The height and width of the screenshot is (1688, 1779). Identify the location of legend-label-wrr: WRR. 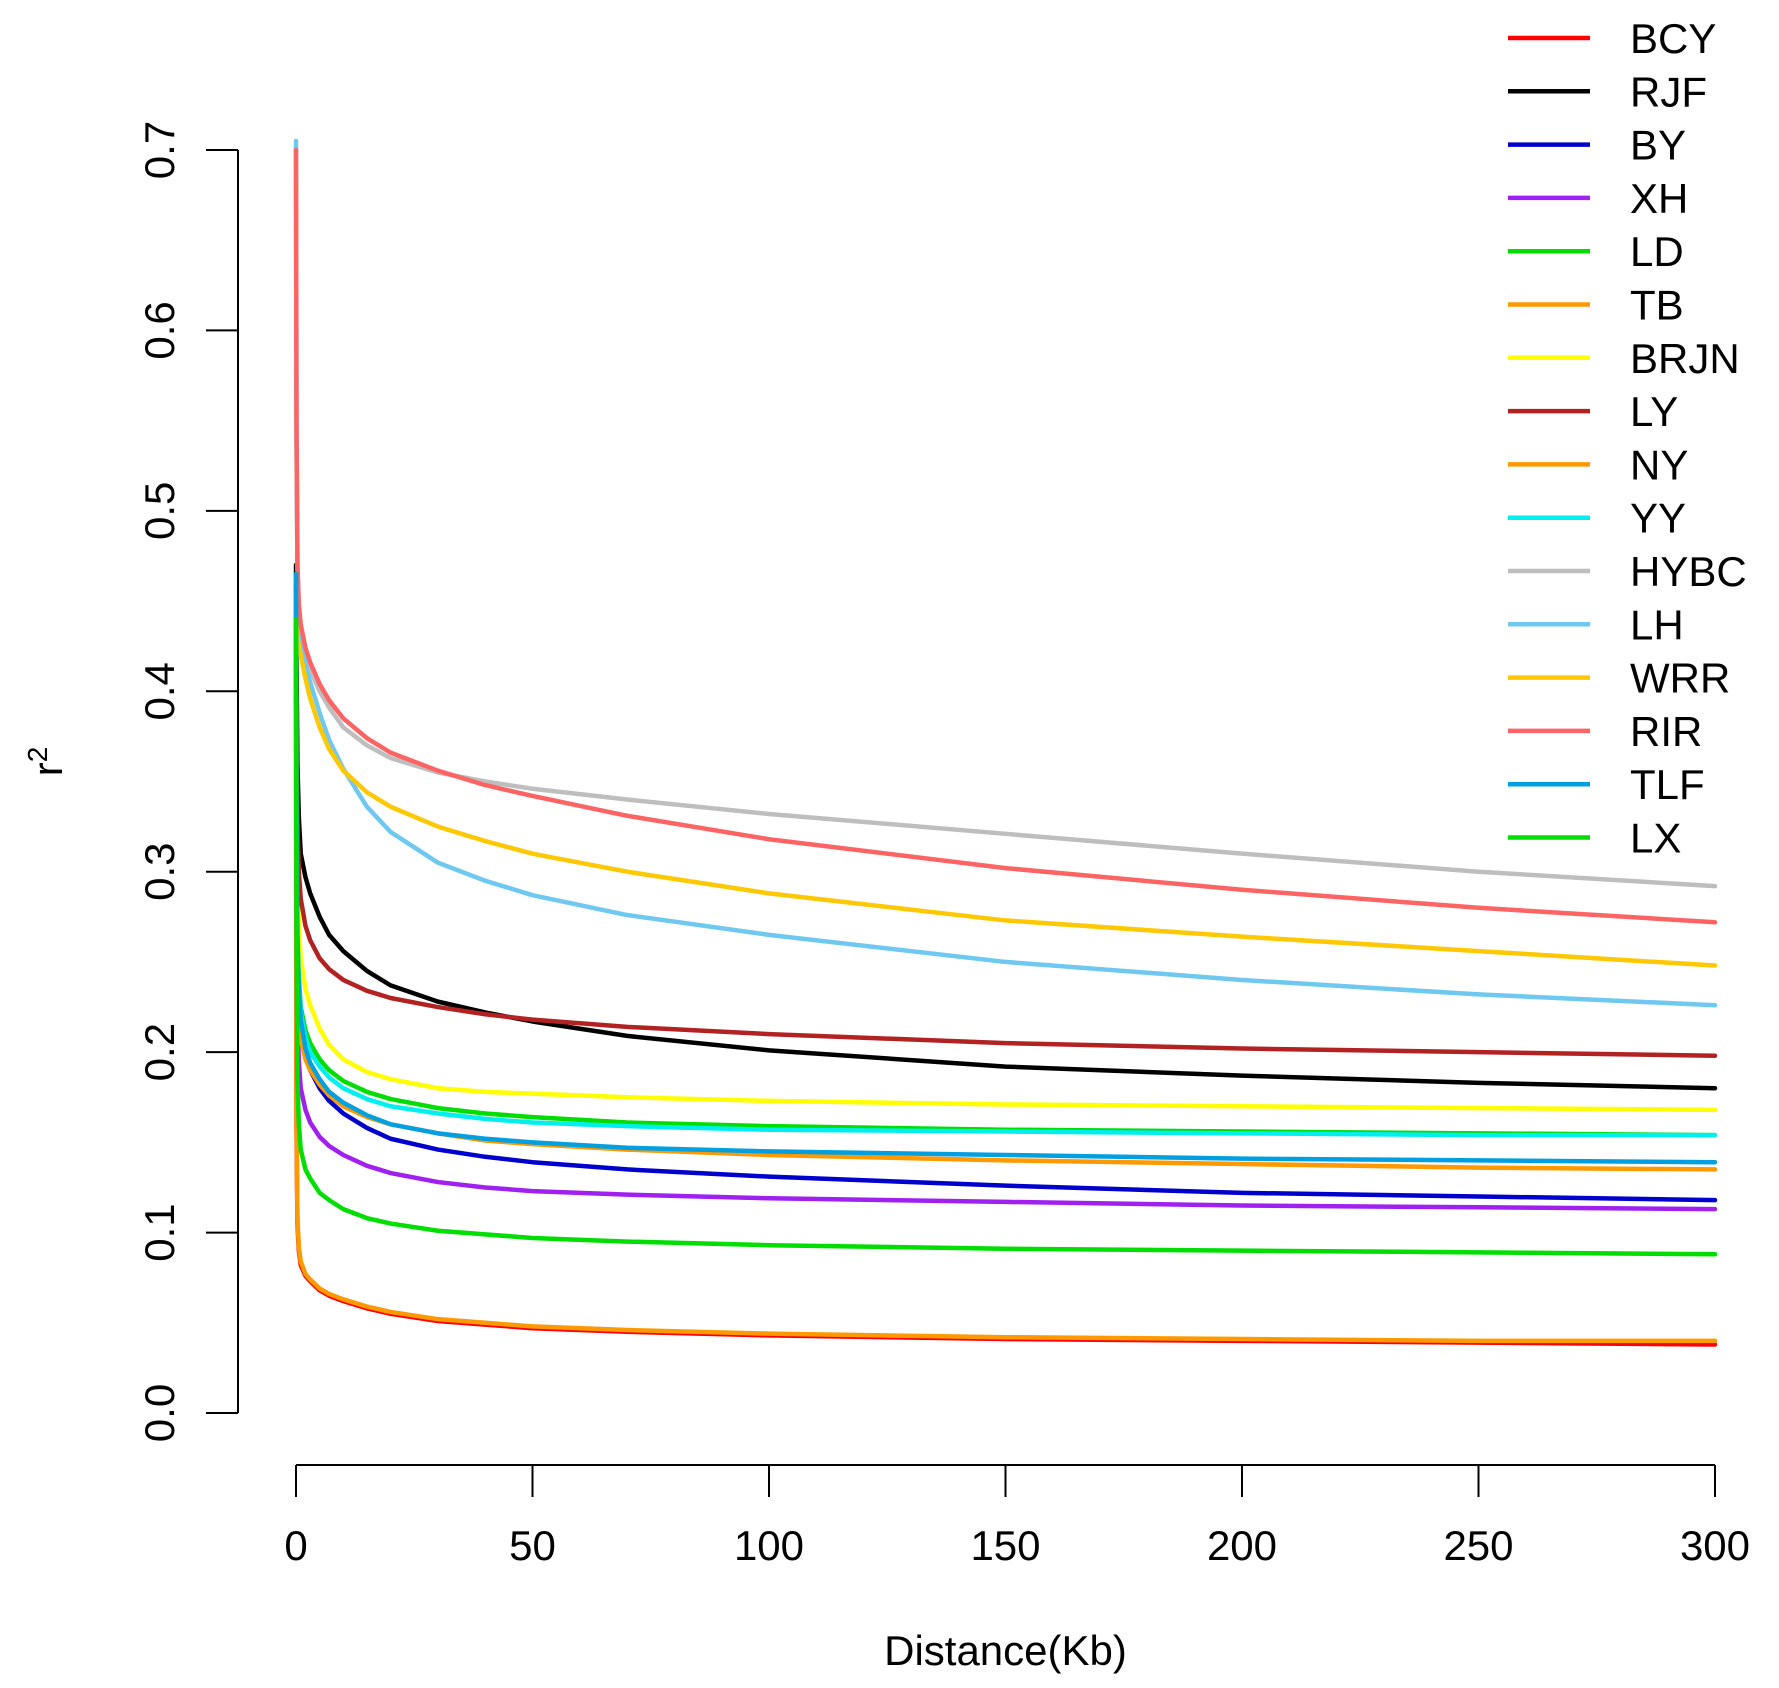
(1680, 678).